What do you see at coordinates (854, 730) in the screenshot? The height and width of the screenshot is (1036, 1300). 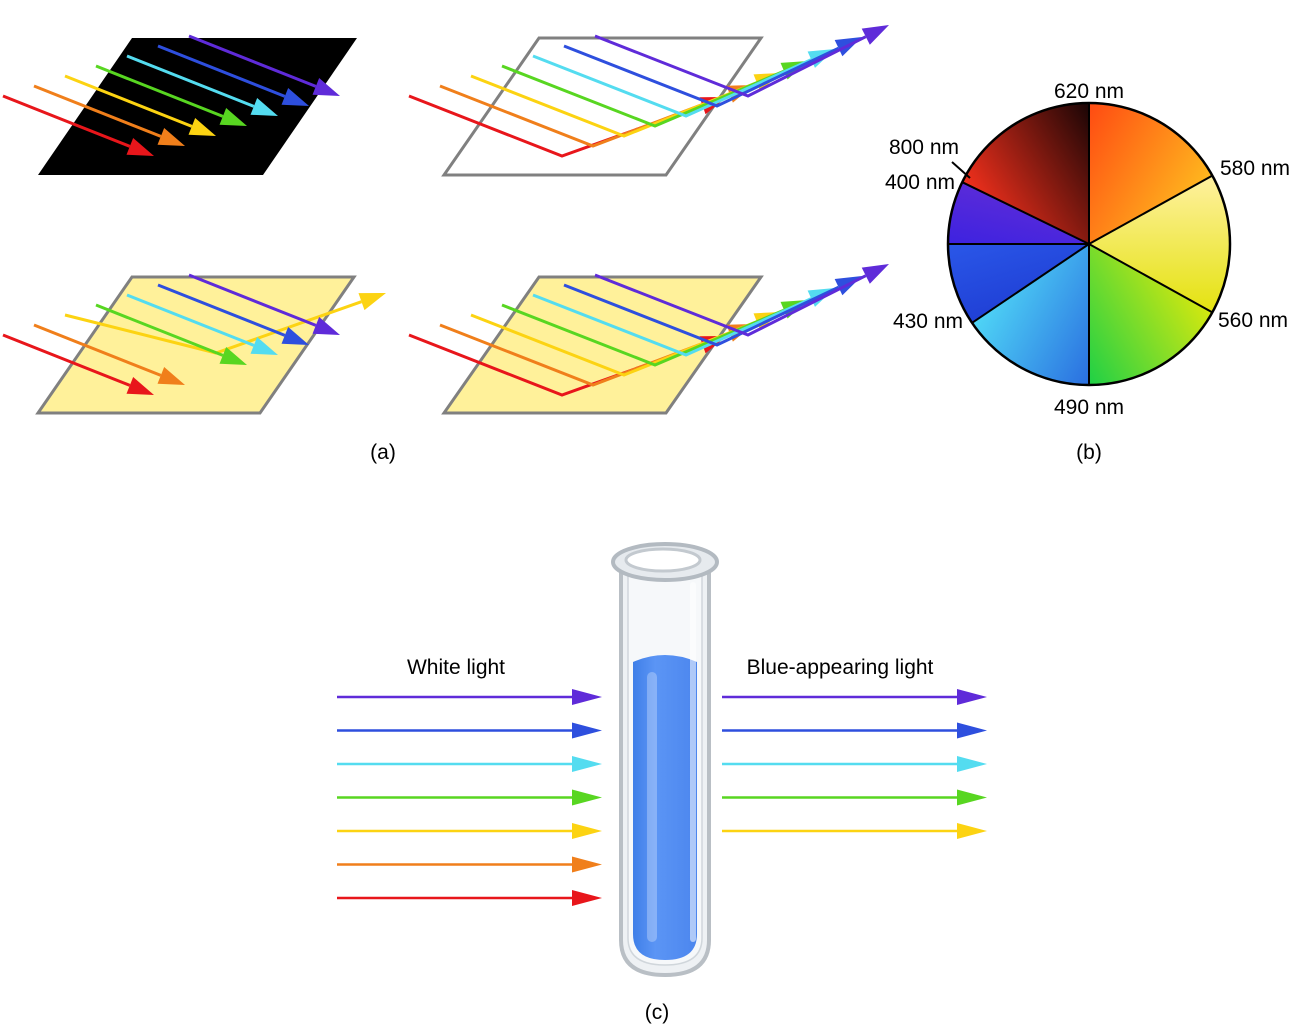 I see `transmitted-ray-blue` at bounding box center [854, 730].